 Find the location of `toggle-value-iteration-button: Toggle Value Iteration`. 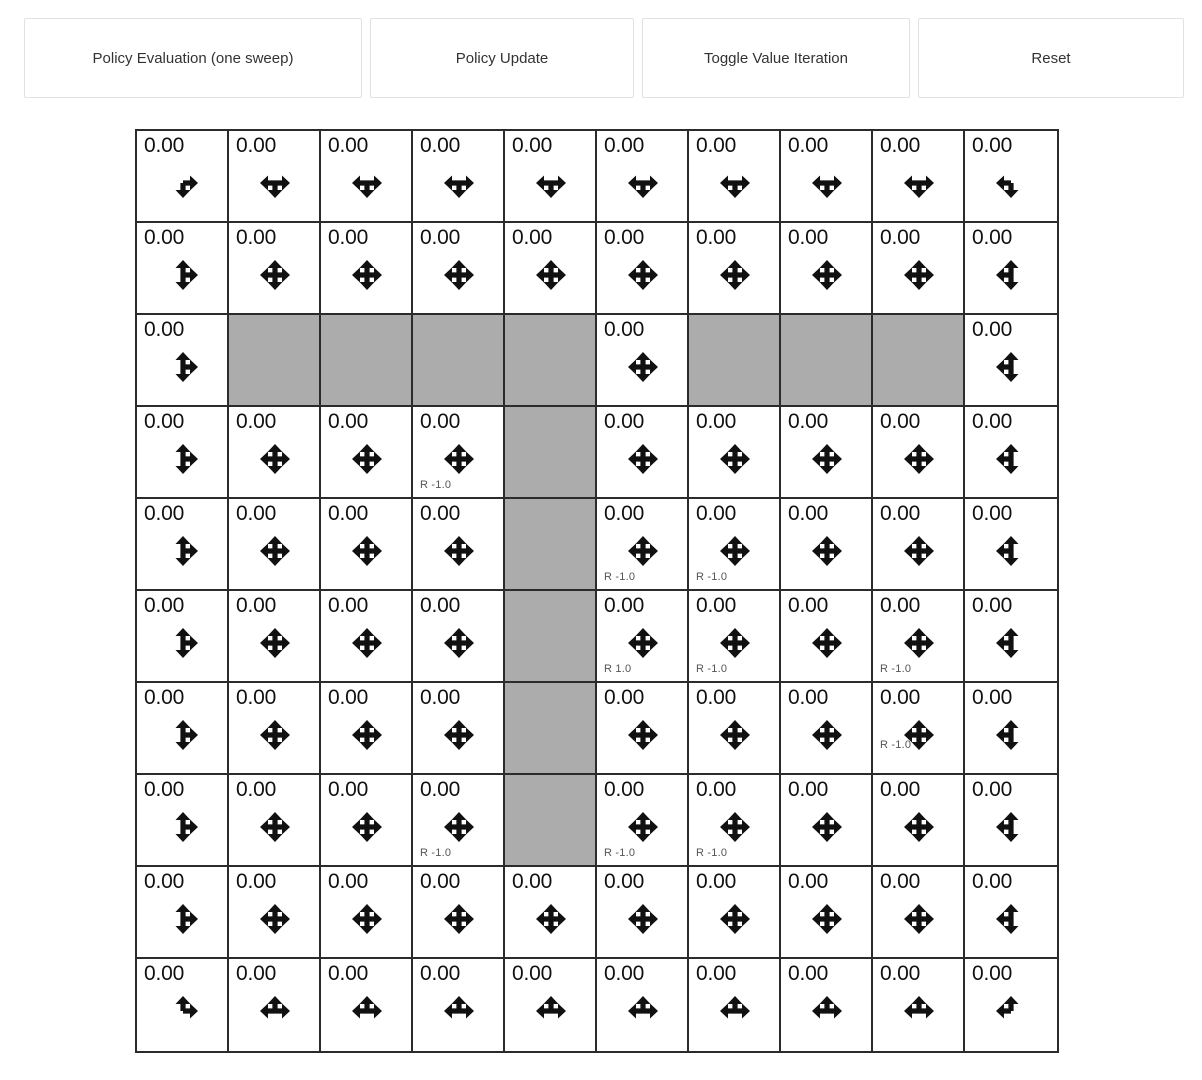

toggle-value-iteration-button: Toggle Value Iteration is located at coordinates (776, 58).